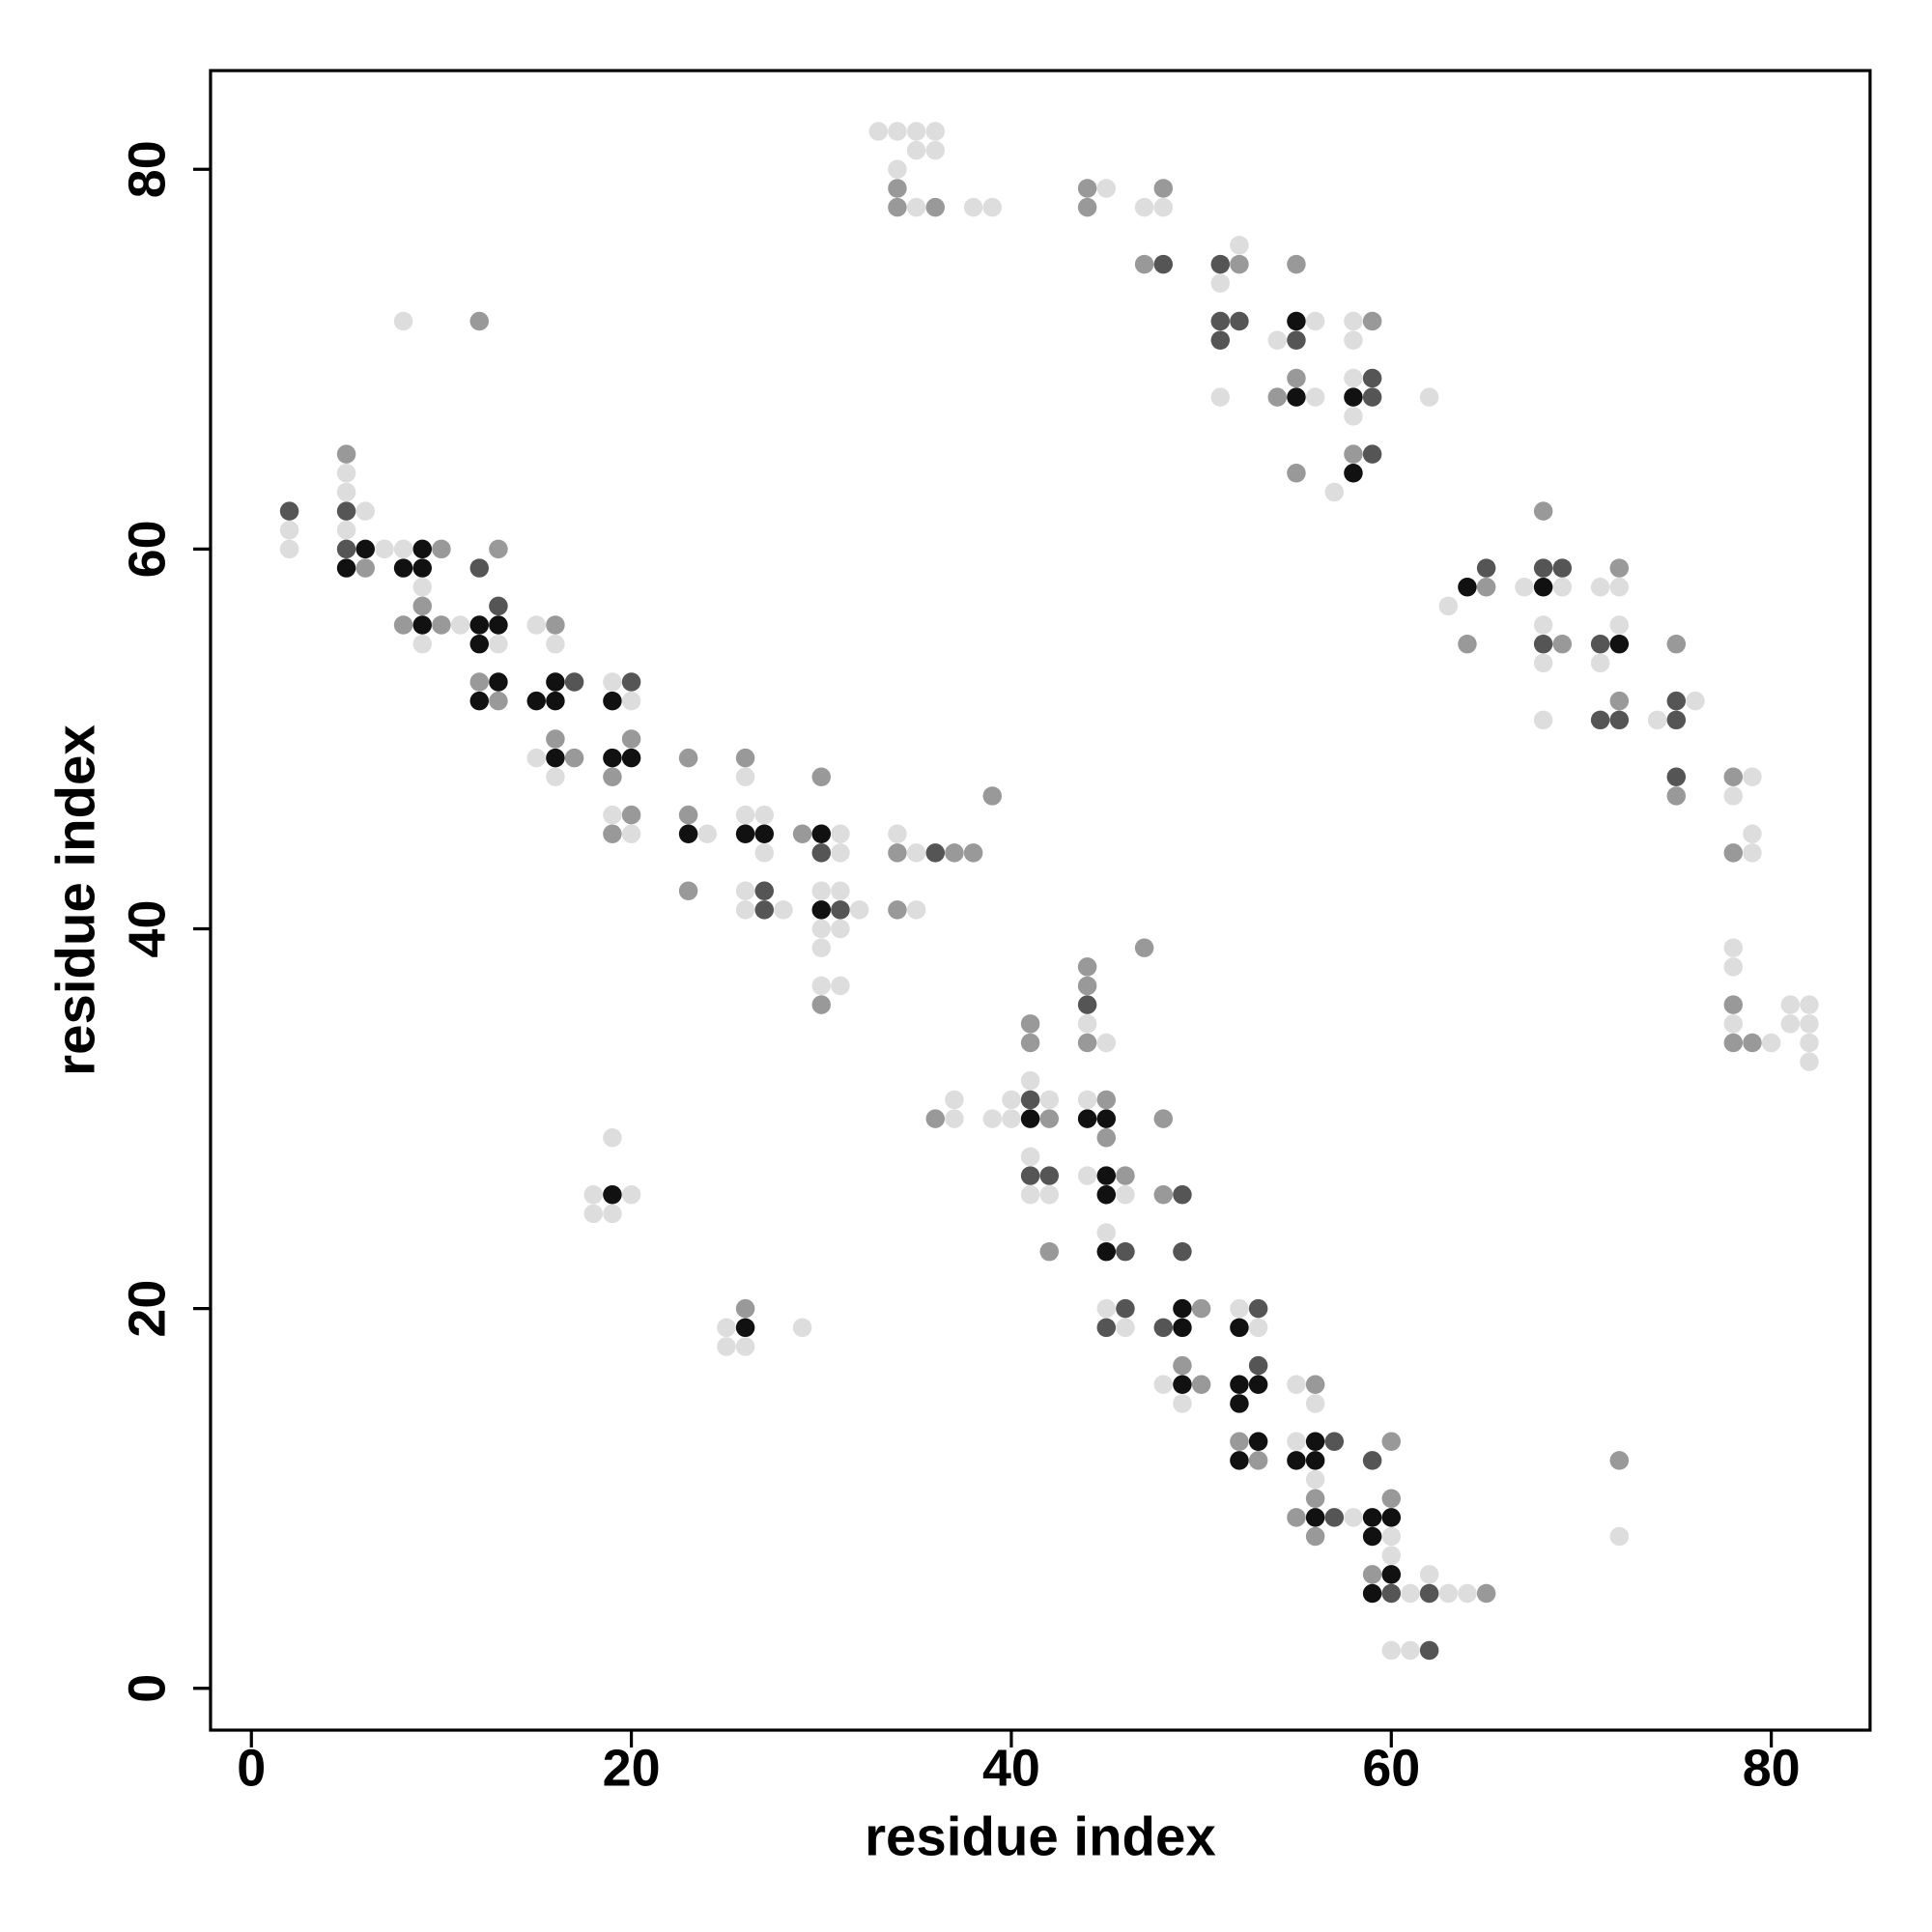 This screenshot has height=1932, width=1932. I want to click on x-tick-label: 80, so click(1772, 1769).